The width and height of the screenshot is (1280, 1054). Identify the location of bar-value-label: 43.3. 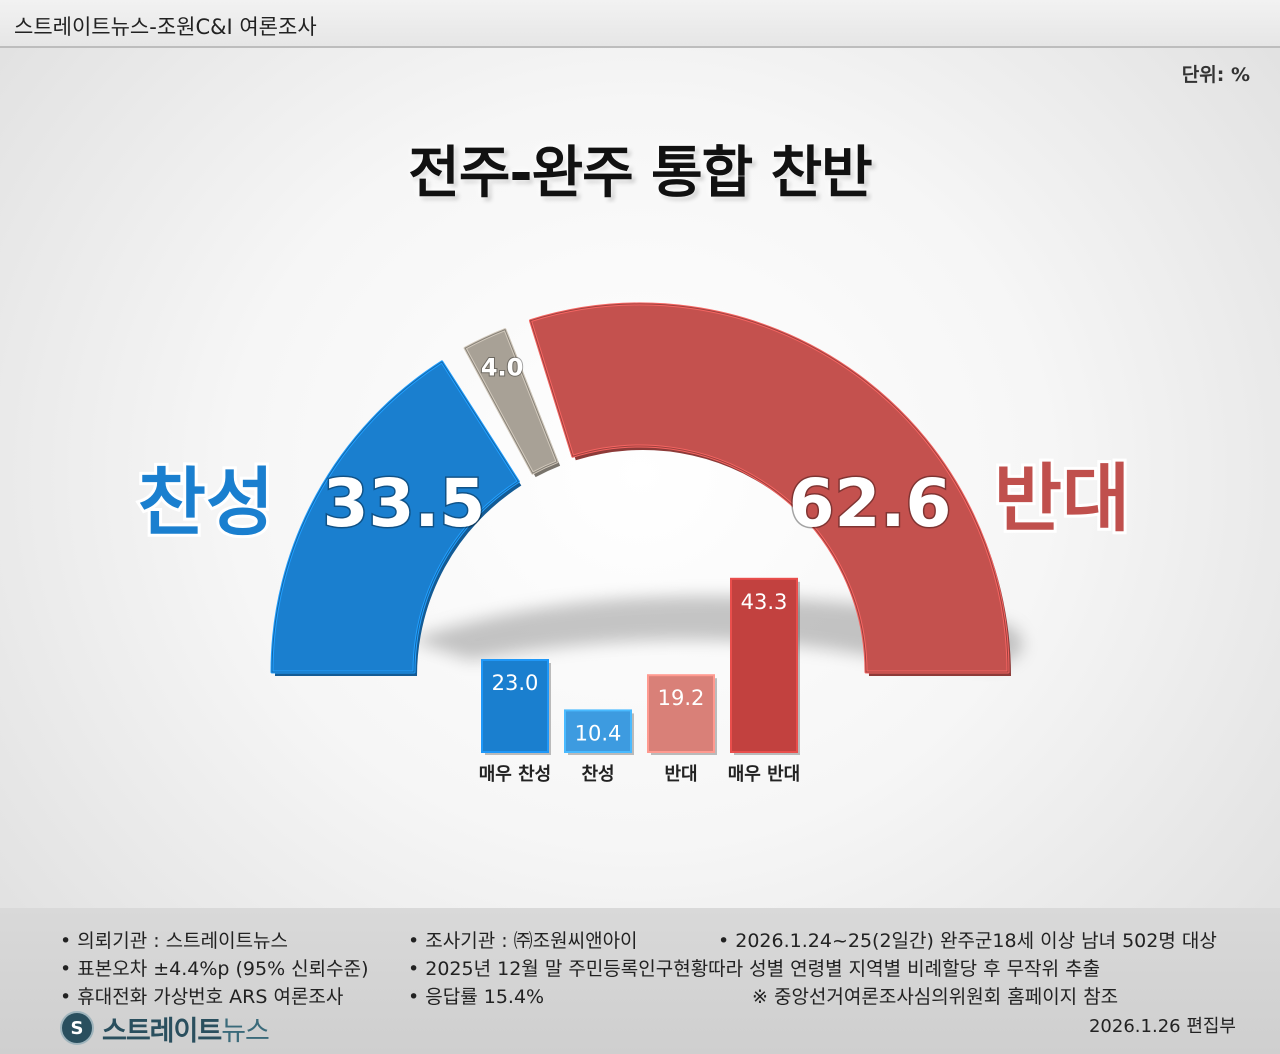
(764, 602).